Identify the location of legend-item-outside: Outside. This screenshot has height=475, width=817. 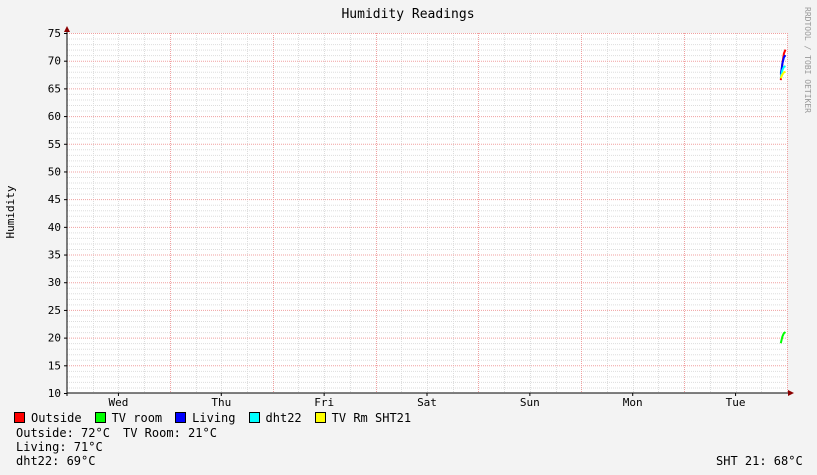
(48, 418).